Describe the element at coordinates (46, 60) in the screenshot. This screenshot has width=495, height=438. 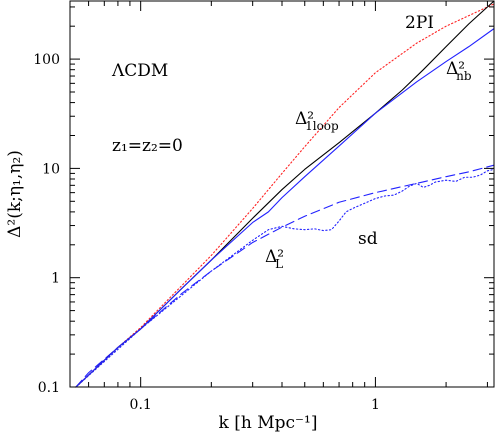
I see `y-tick-label: 100` at that location.